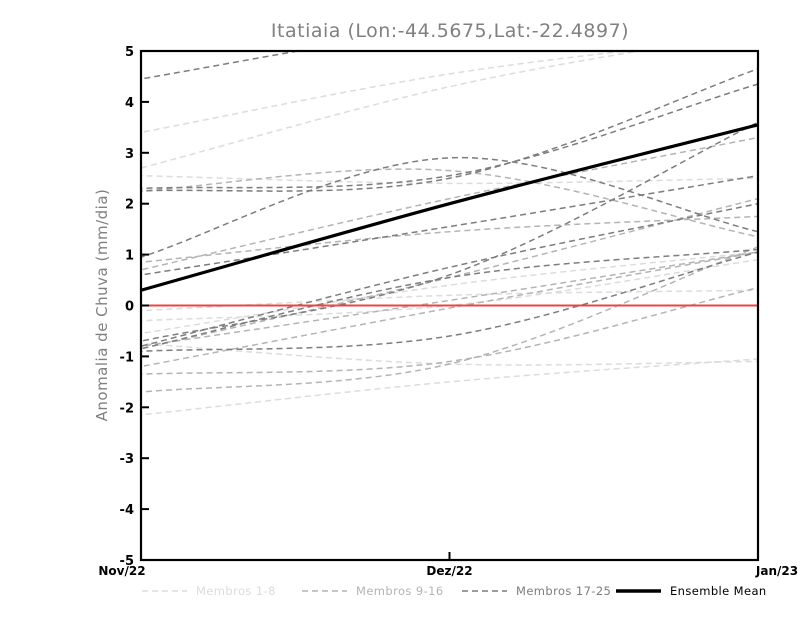 This screenshot has width=800, height=618. Describe the element at coordinates (129, 103) in the screenshot. I see `y-tick-label: 4` at that location.